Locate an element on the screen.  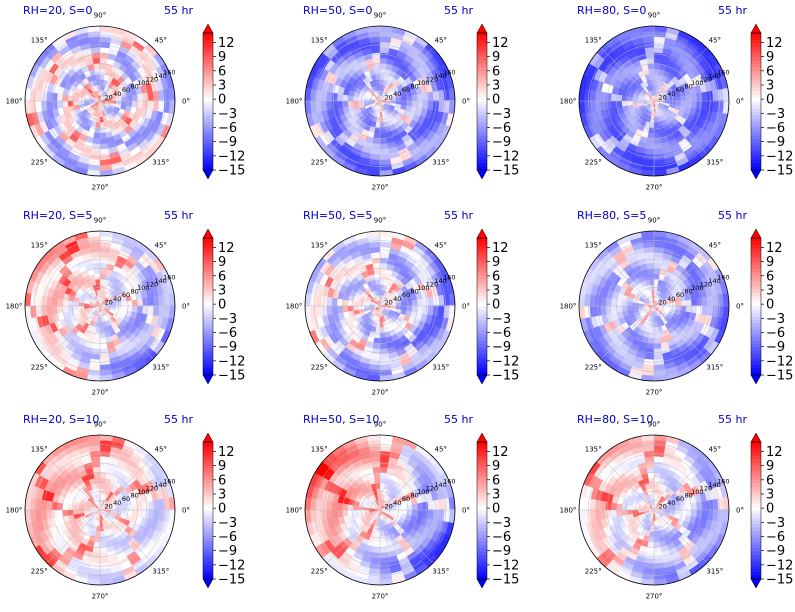
colorbar-tick-label: 3 is located at coordinates (222, 494).